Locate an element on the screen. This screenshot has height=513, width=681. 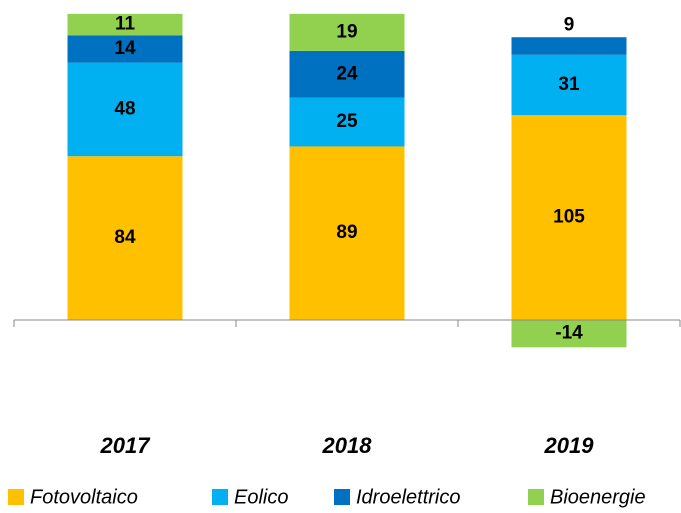
data-label: 24 is located at coordinates (347, 73).